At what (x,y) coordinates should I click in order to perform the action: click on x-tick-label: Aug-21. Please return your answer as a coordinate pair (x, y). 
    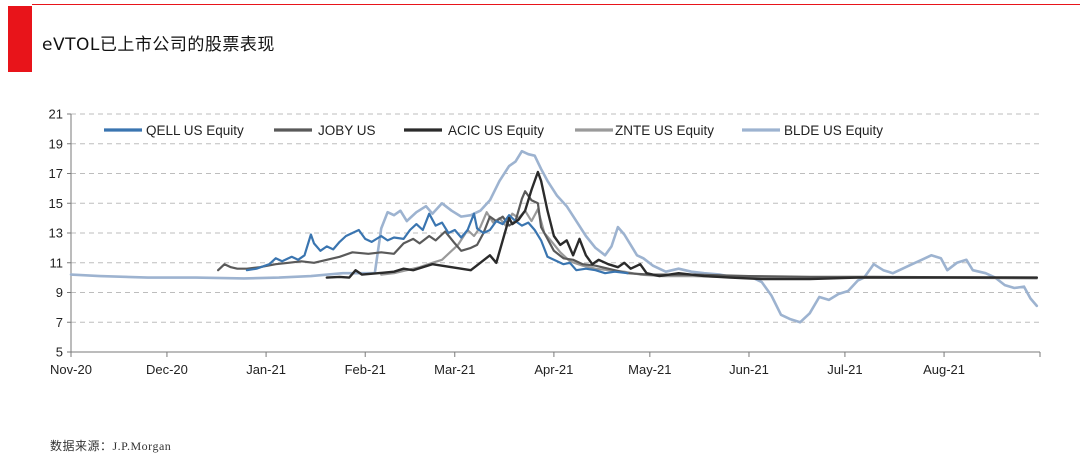
    Looking at the image, I should click on (944, 369).